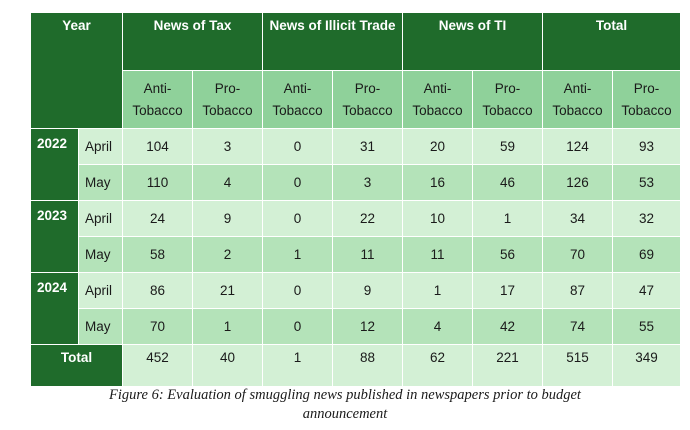 This screenshot has height=430, width=690. Describe the element at coordinates (227, 254) in the screenshot. I see `value-cell: 2` at that location.